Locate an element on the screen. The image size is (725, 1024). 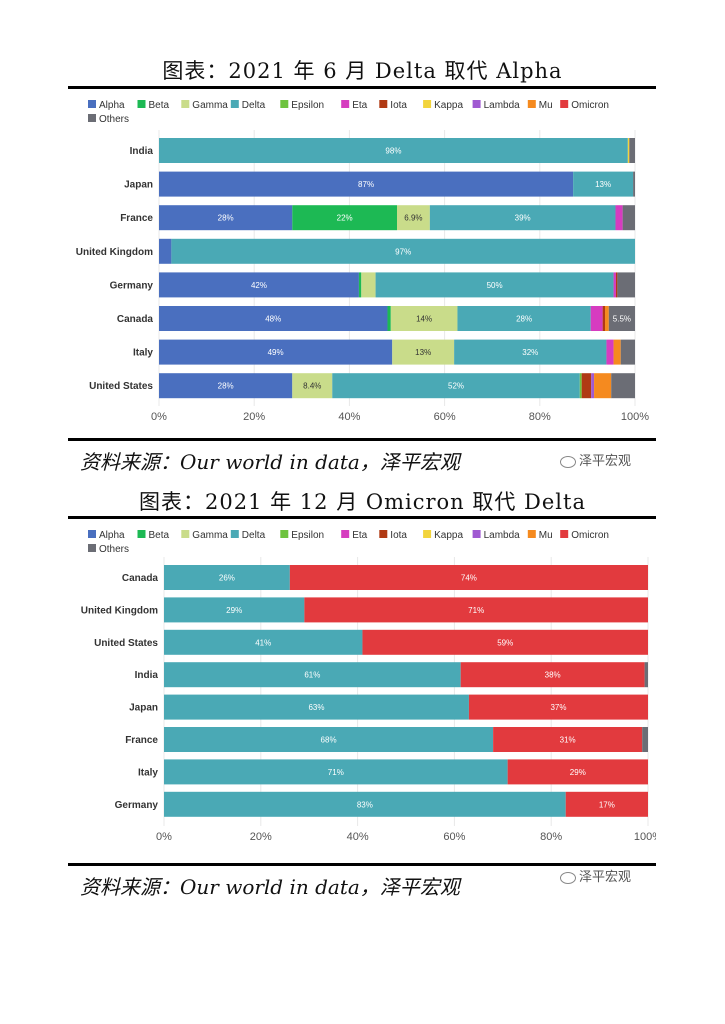
legend-label: Gamma is located at coordinates (210, 105).